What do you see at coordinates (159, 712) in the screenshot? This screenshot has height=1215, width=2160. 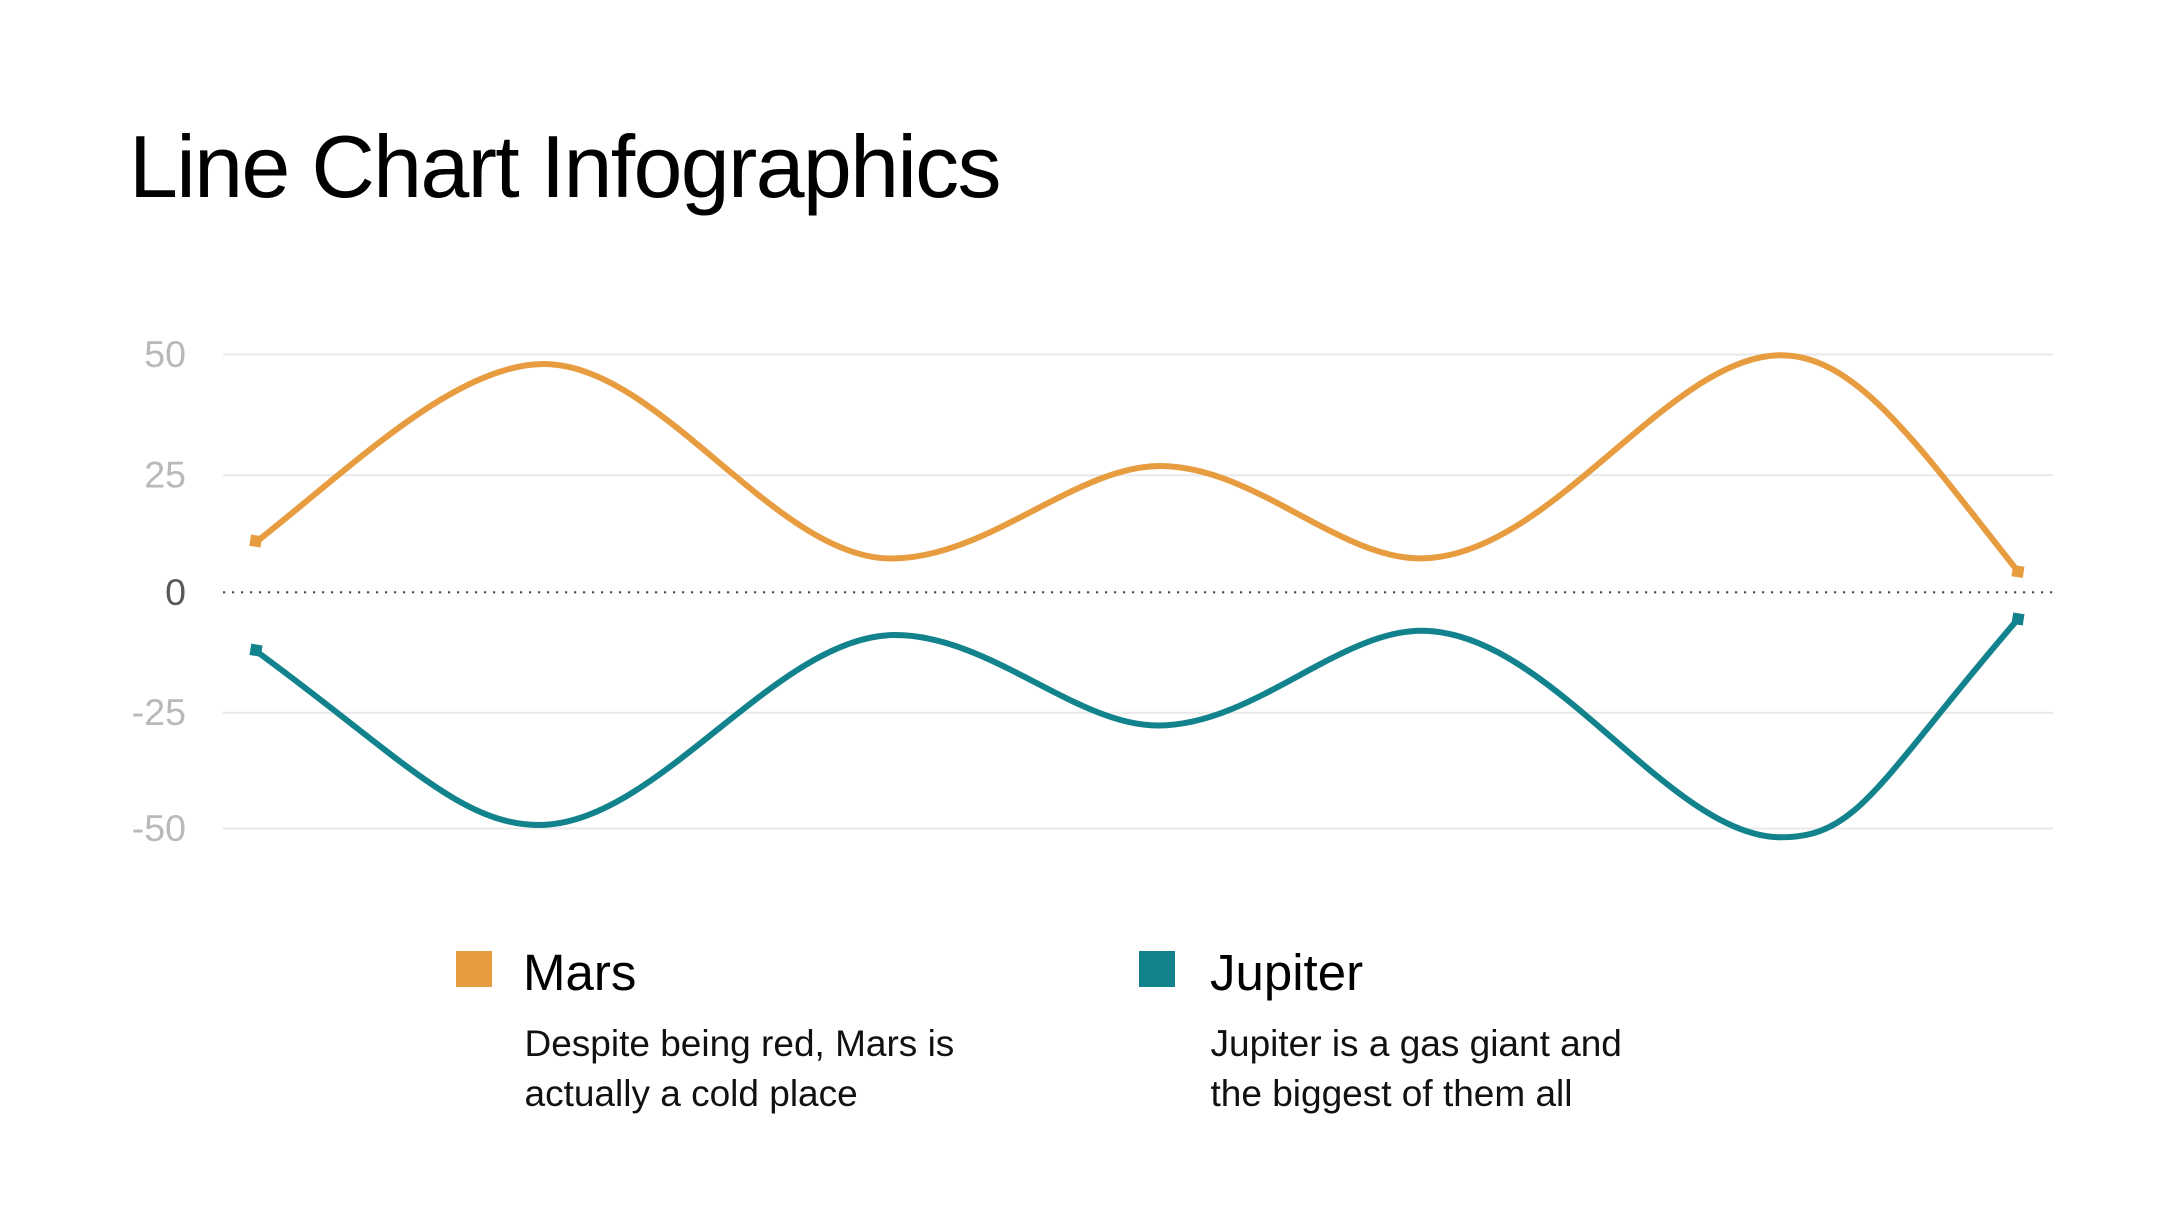 I see `svg-text: -25` at bounding box center [159, 712].